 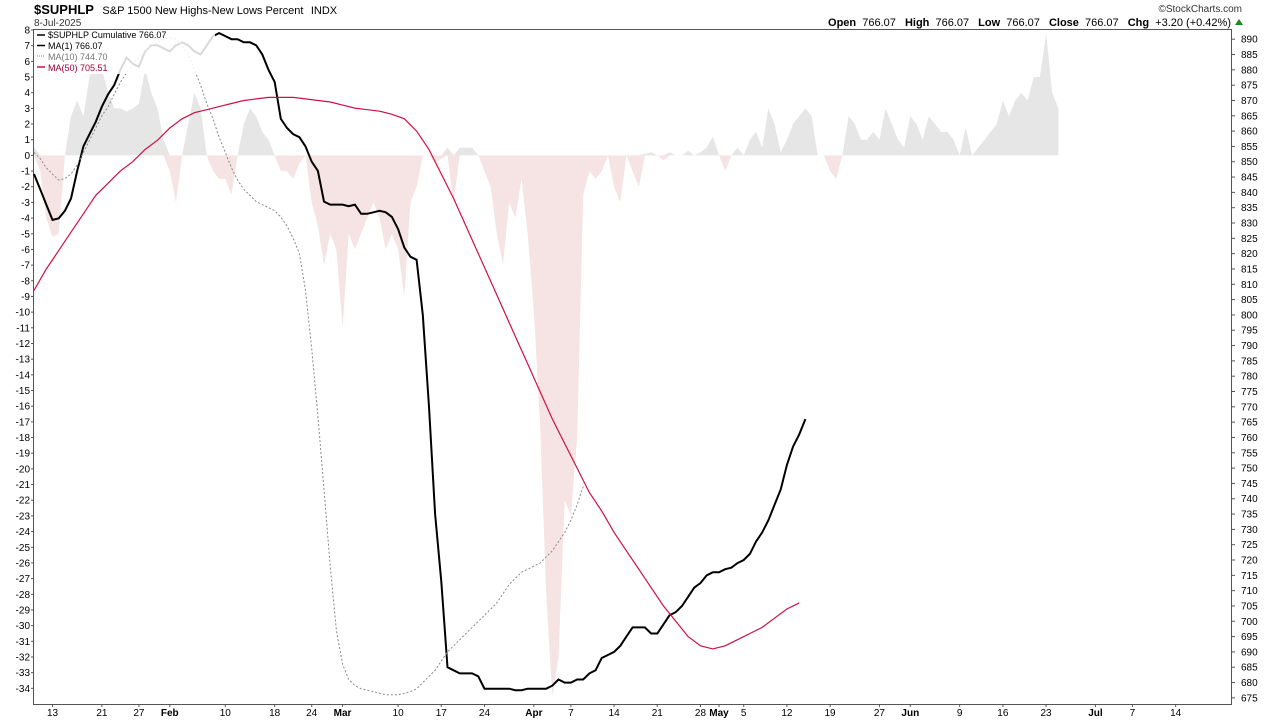 I want to click on y-left-tick-label: -34, so click(x=23, y=689).